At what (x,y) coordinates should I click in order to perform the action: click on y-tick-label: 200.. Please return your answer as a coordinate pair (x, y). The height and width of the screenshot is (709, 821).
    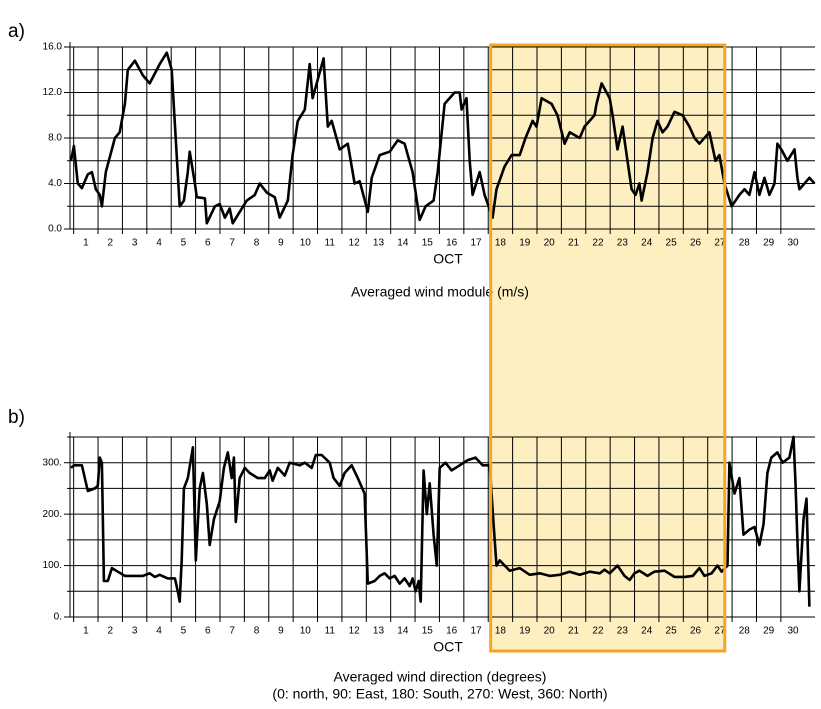
    Looking at the image, I should click on (52, 514).